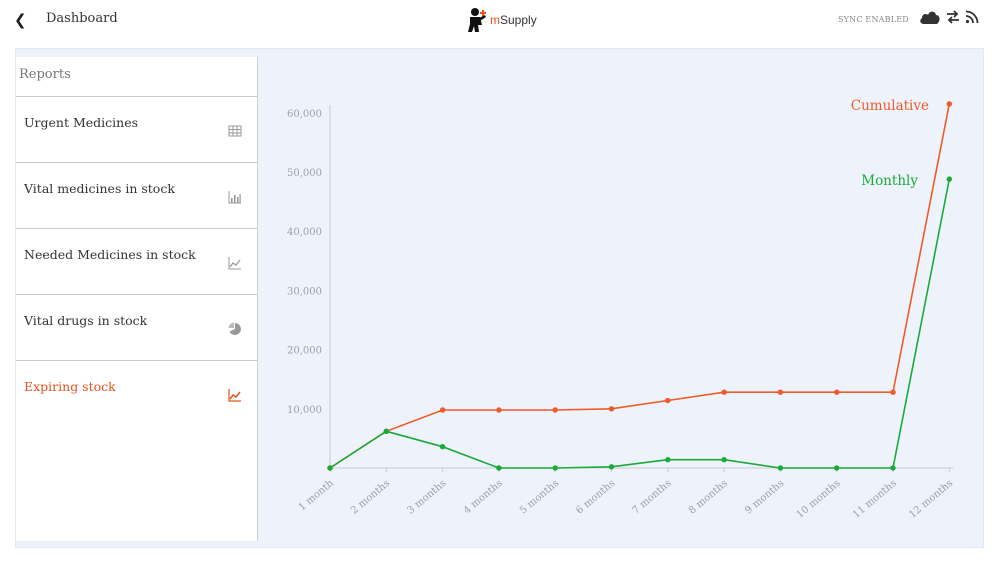 The height and width of the screenshot is (562, 998). What do you see at coordinates (304, 410) in the screenshot?
I see `y-tick-label: 10,000` at bounding box center [304, 410].